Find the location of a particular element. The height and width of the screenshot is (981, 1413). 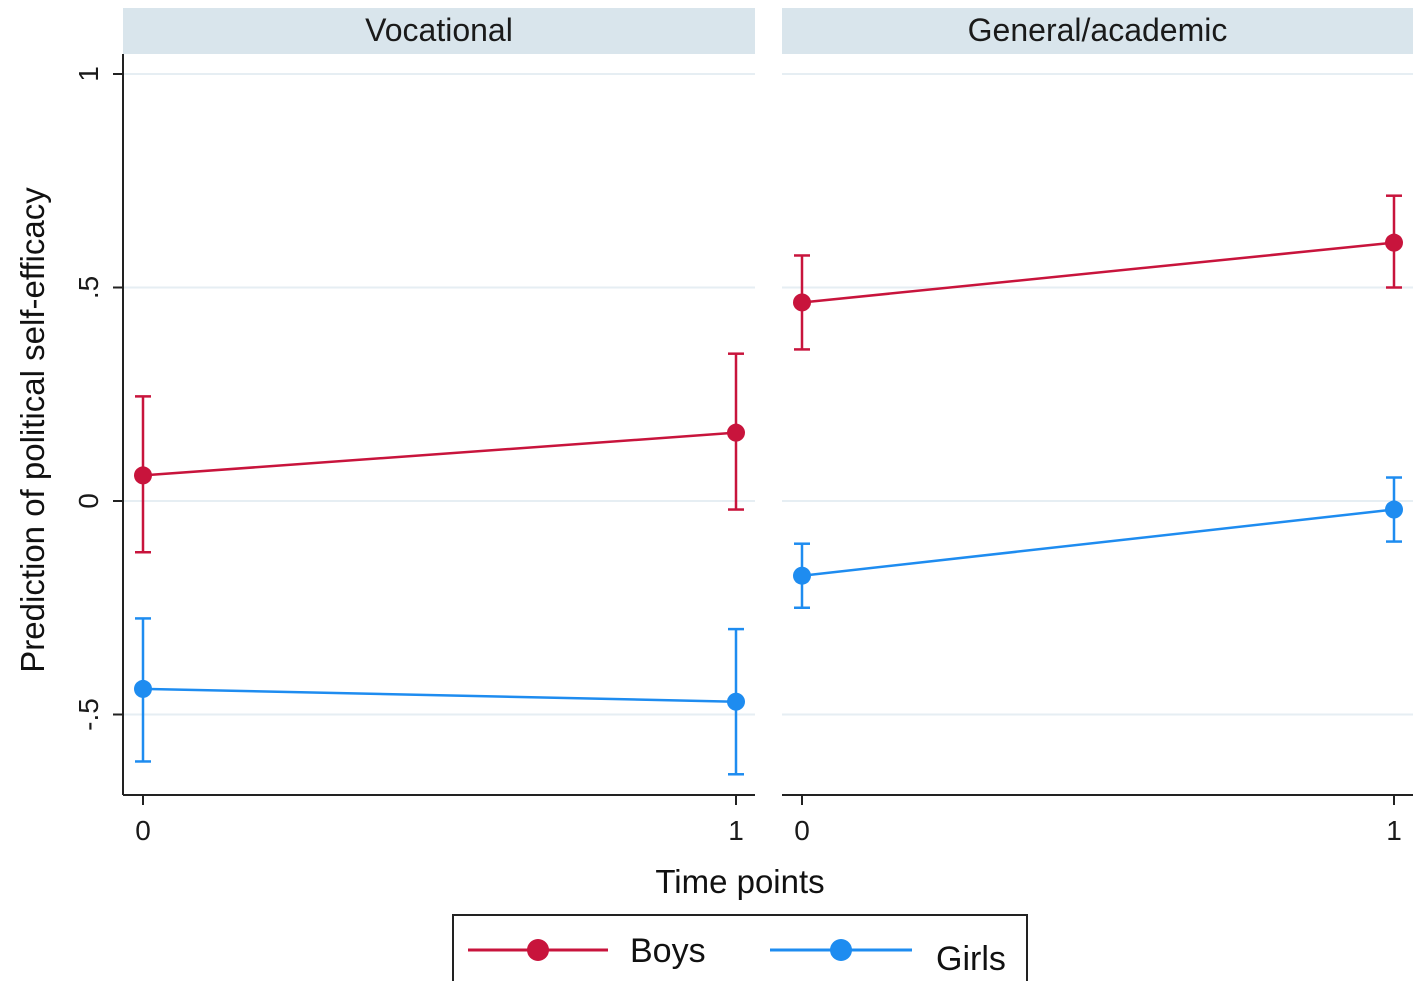

legend: Boys Girls is located at coordinates (740, 947).